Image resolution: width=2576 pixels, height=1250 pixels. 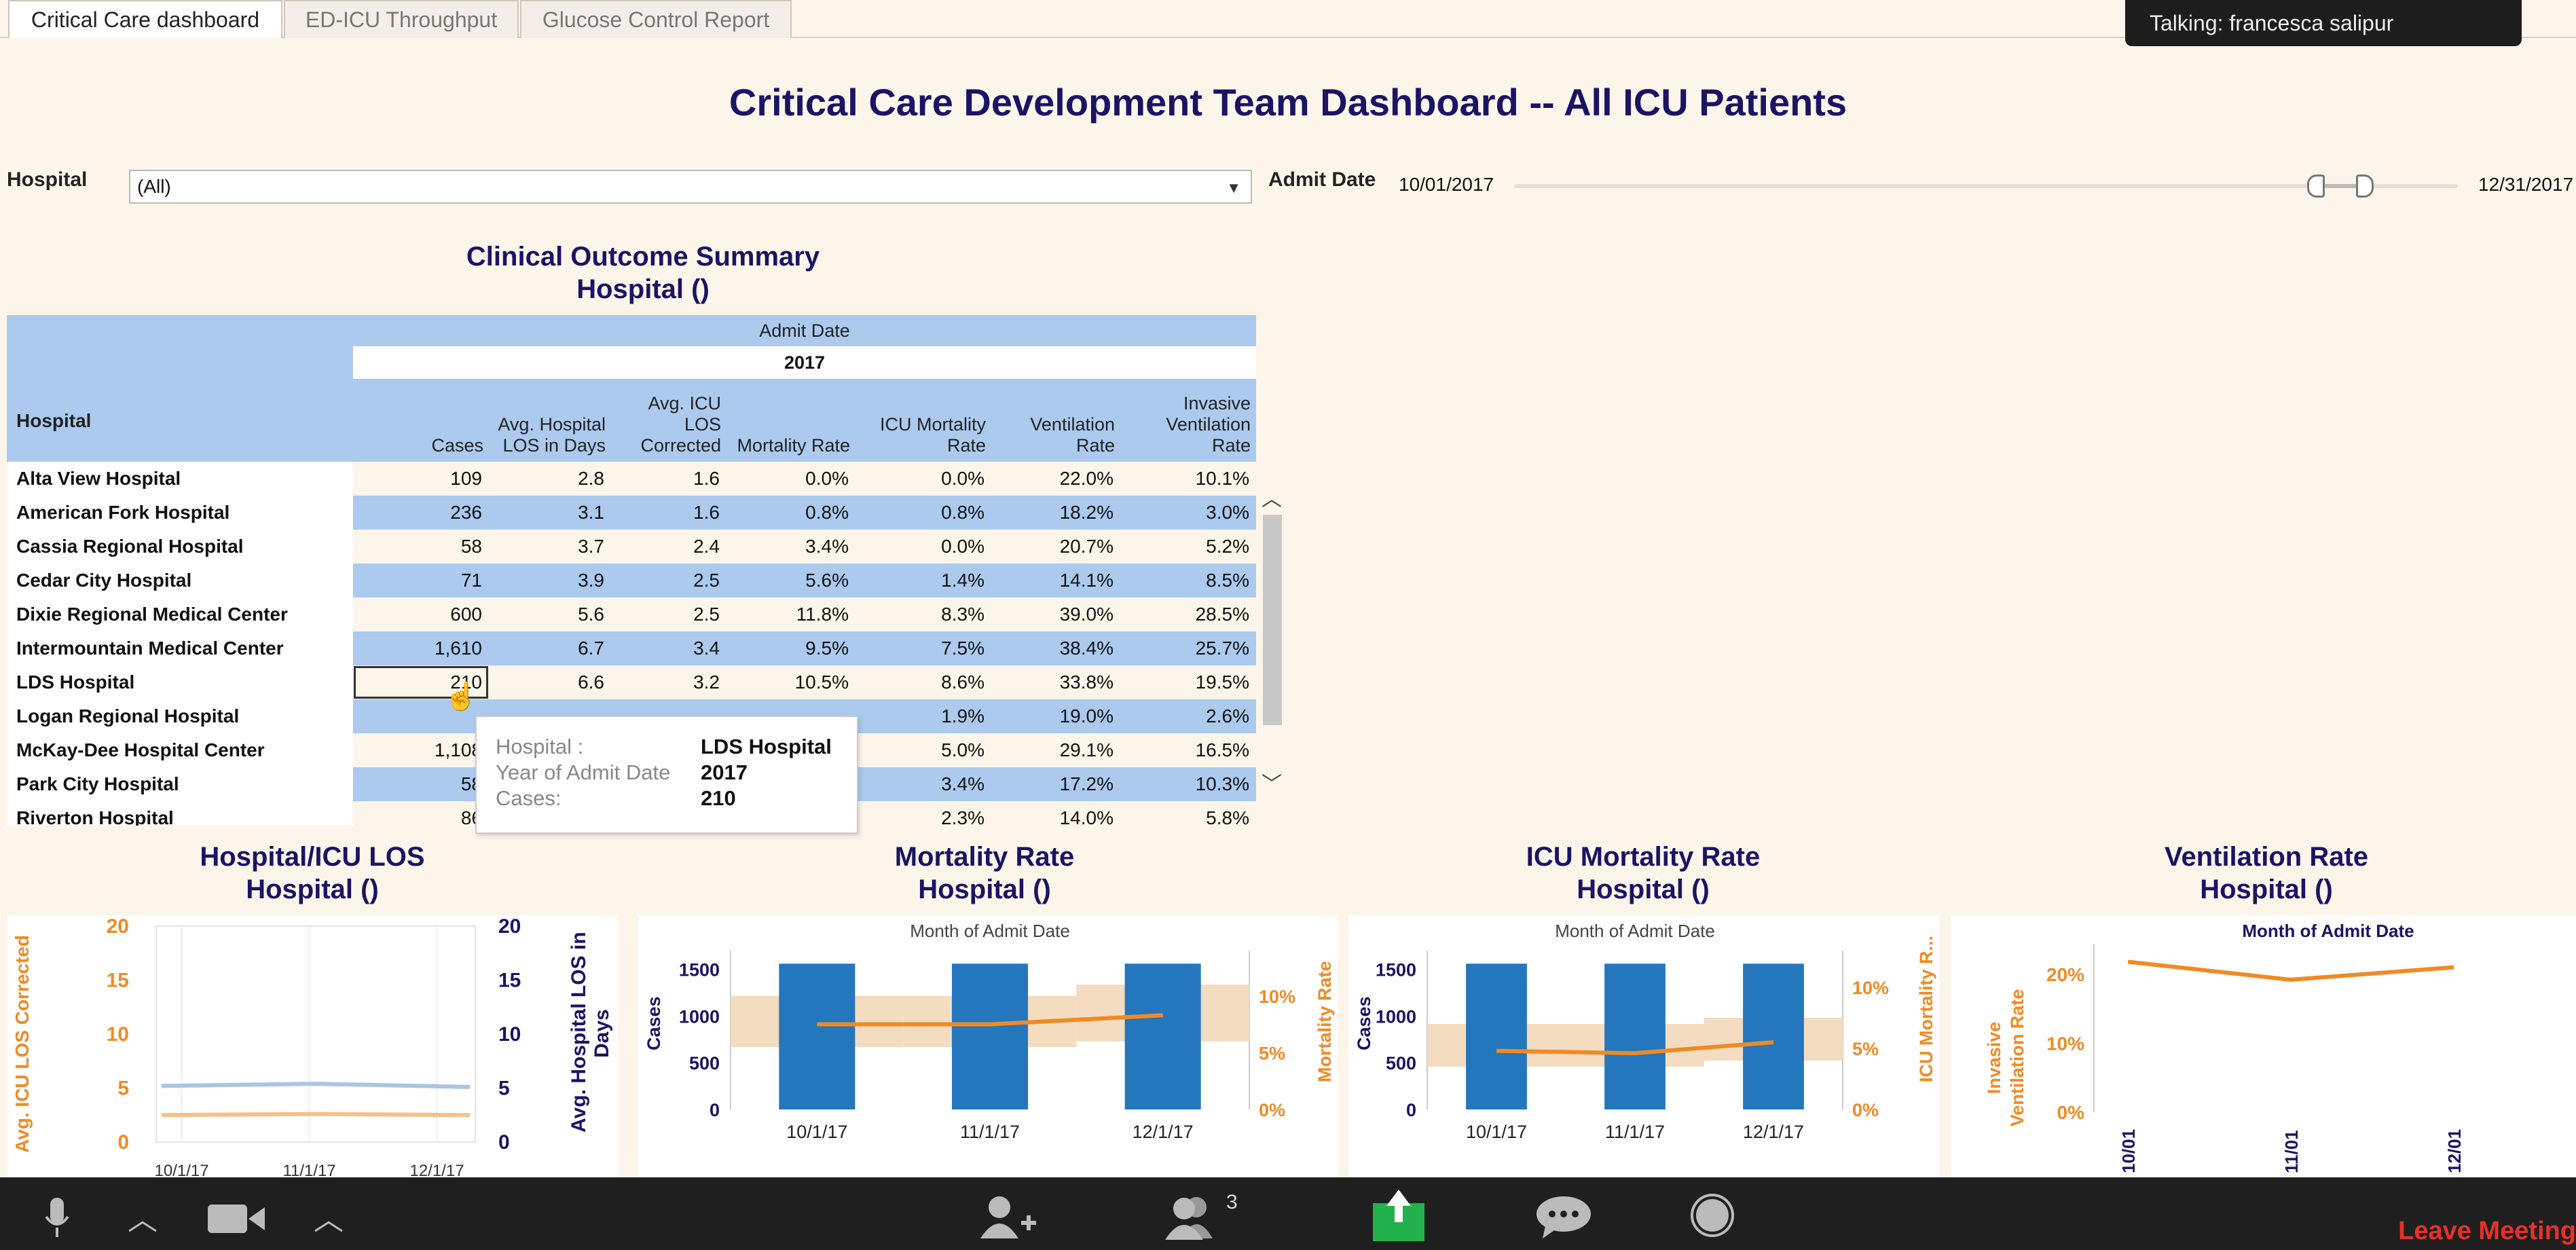 What do you see at coordinates (1191, 1217) in the screenshot?
I see `participants-icon` at bounding box center [1191, 1217].